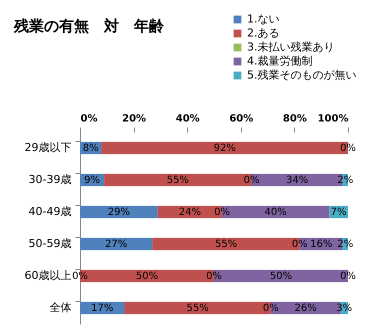 The image size is (375, 334). Describe the element at coordinates (294, 119) in the screenshot. I see `x-tick-label: 80%` at that location.